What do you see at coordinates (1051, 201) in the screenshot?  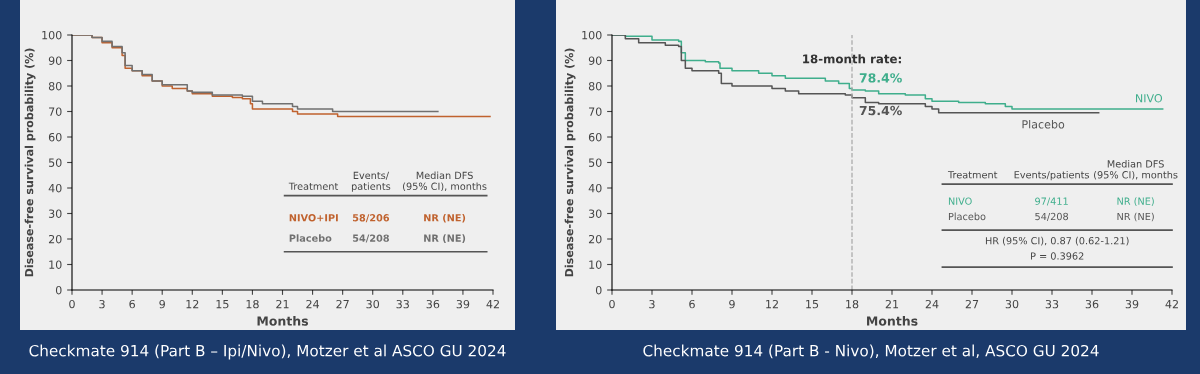 I see `annotation: 97/411` at bounding box center [1051, 201].